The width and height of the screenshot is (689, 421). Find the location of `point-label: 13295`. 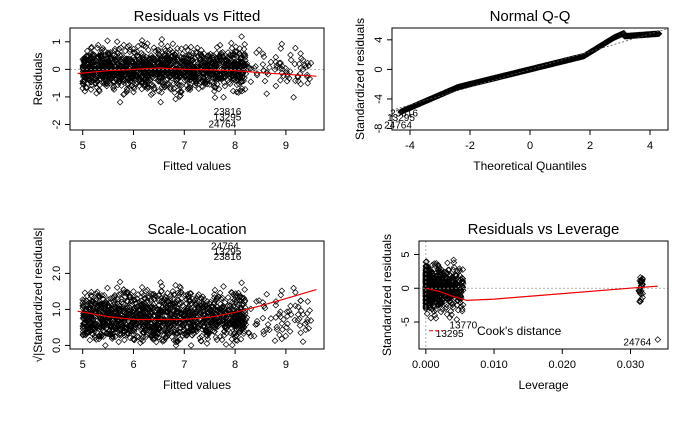

point-label: 13295 is located at coordinates (228, 118).